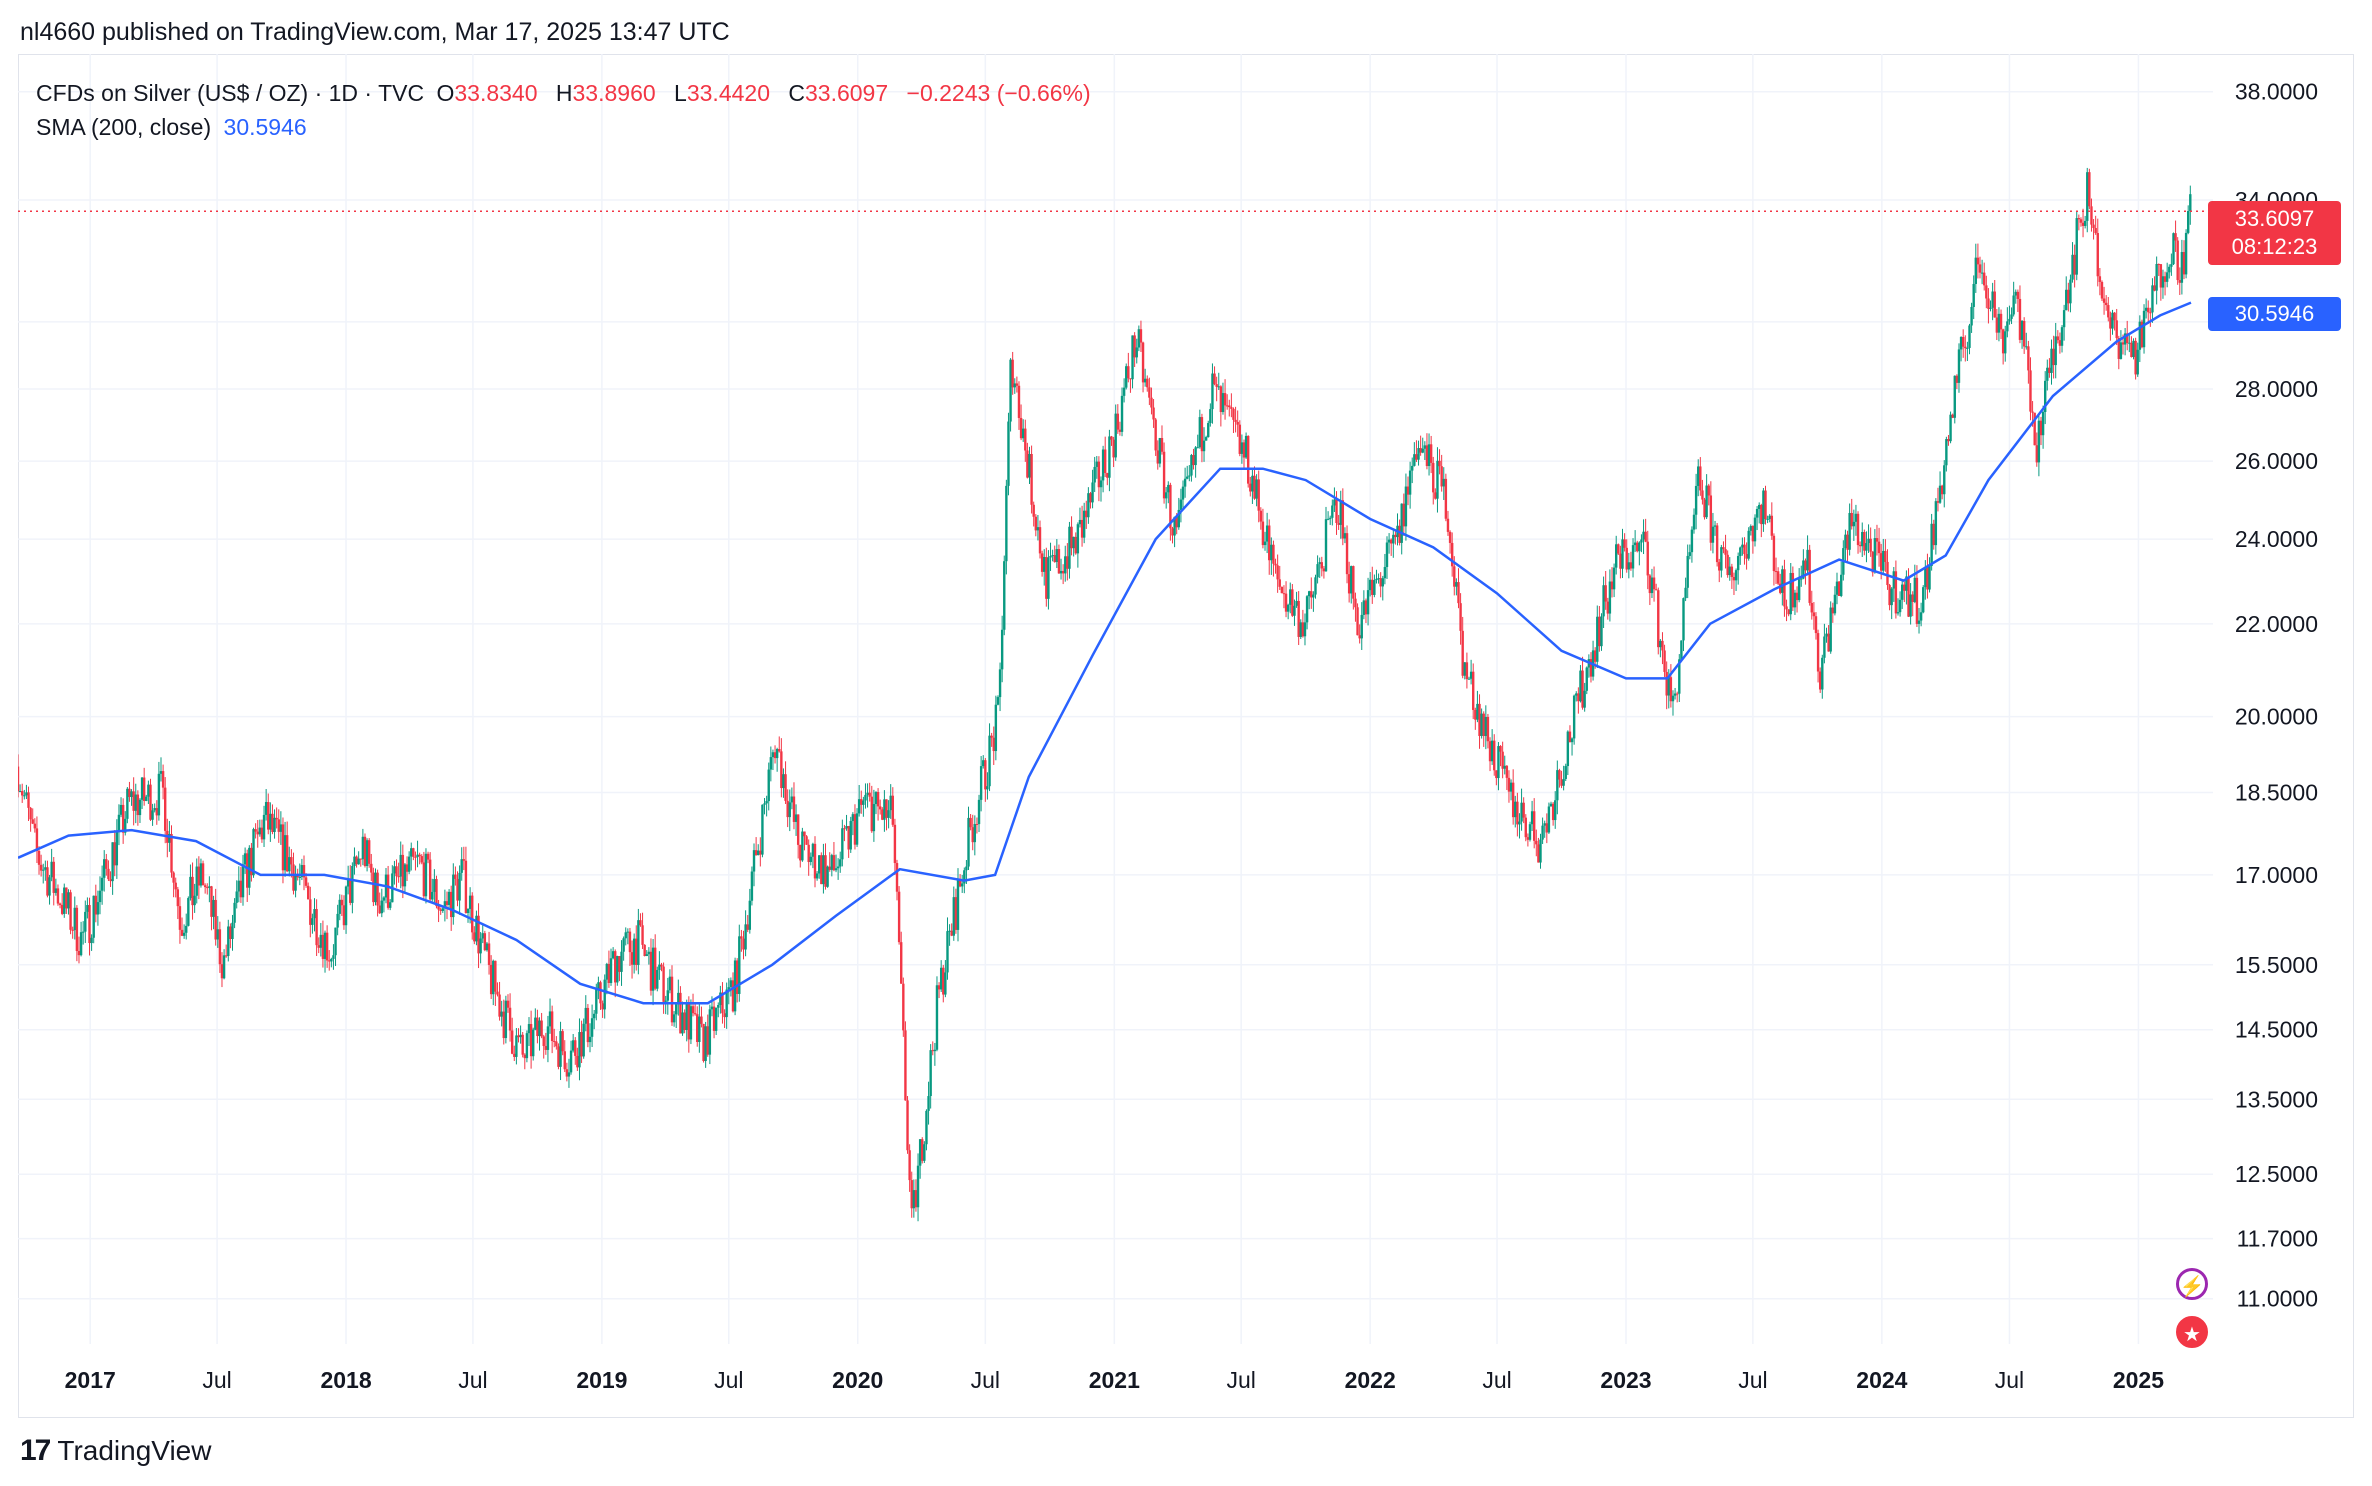  What do you see at coordinates (2192, 1284) in the screenshot?
I see `lightning-icon: ⚡` at bounding box center [2192, 1284].